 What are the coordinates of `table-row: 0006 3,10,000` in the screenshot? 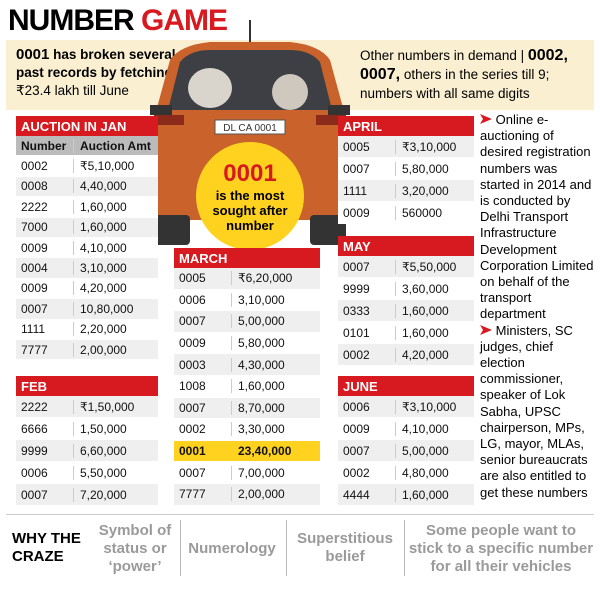 It's located at (247, 300).